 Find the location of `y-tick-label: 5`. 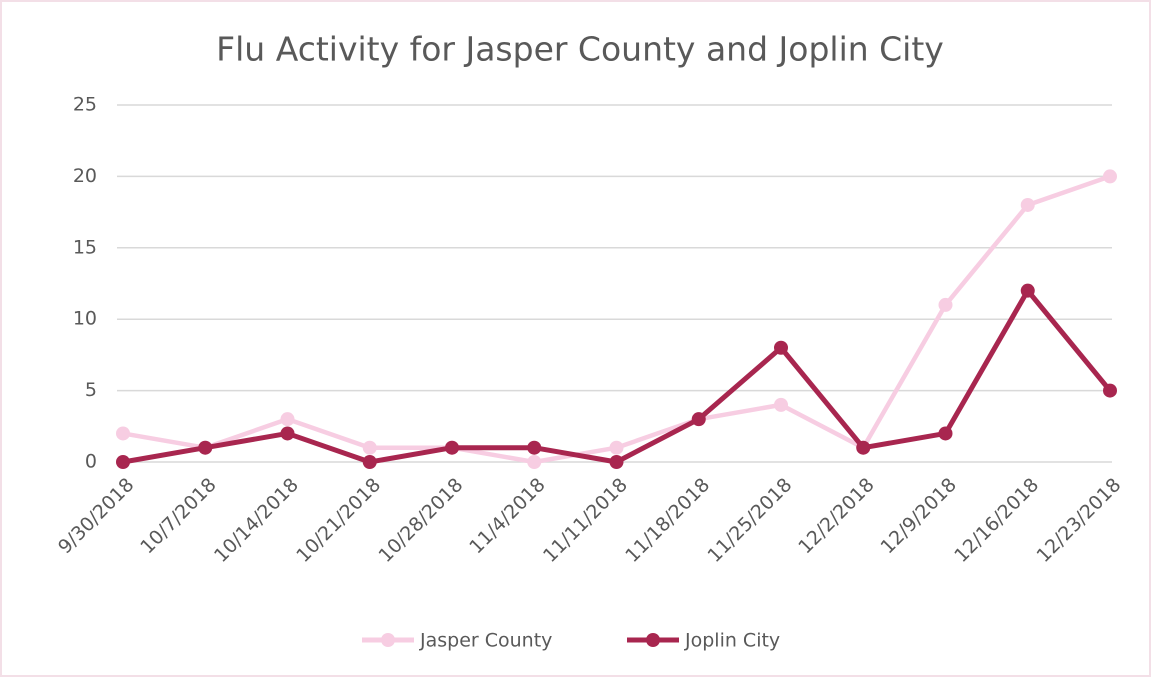

y-tick-label: 5 is located at coordinates (91, 390).